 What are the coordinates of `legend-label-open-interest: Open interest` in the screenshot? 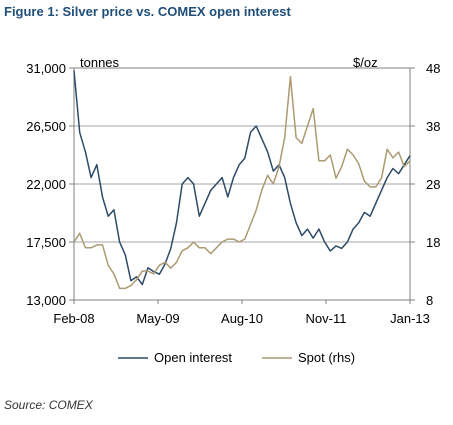 It's located at (193, 357).